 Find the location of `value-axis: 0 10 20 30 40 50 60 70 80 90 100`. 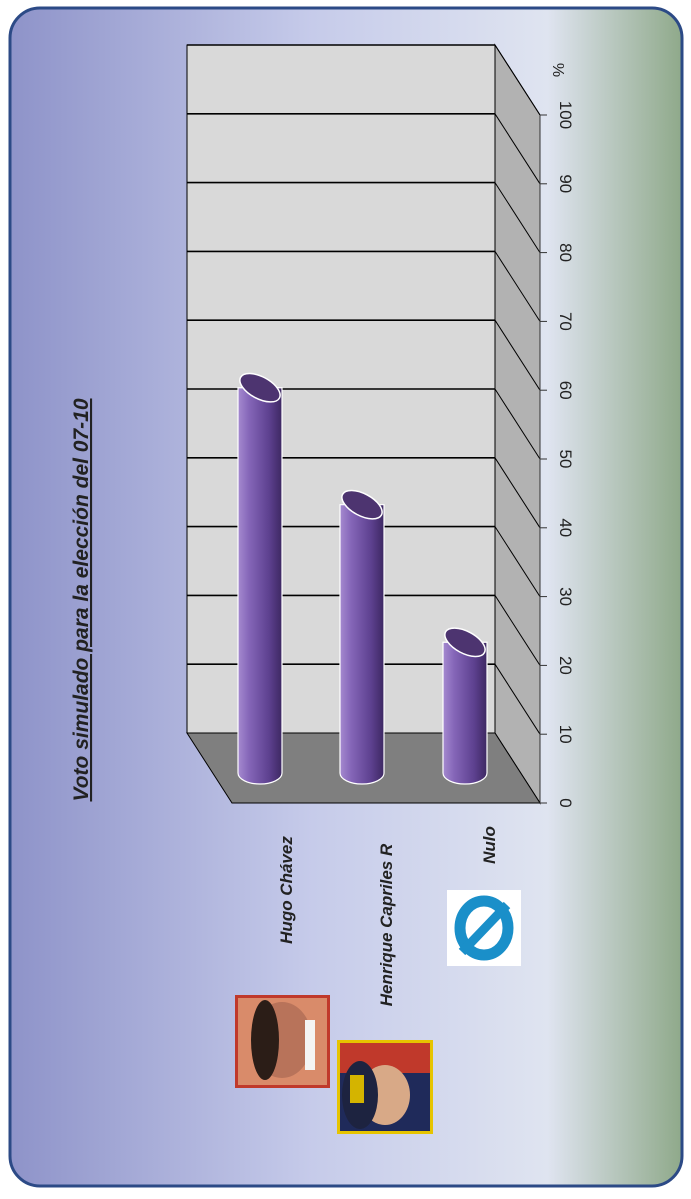

value-axis: 0 10 20 30 40 50 60 70 80 90 100 is located at coordinates (557, 454).